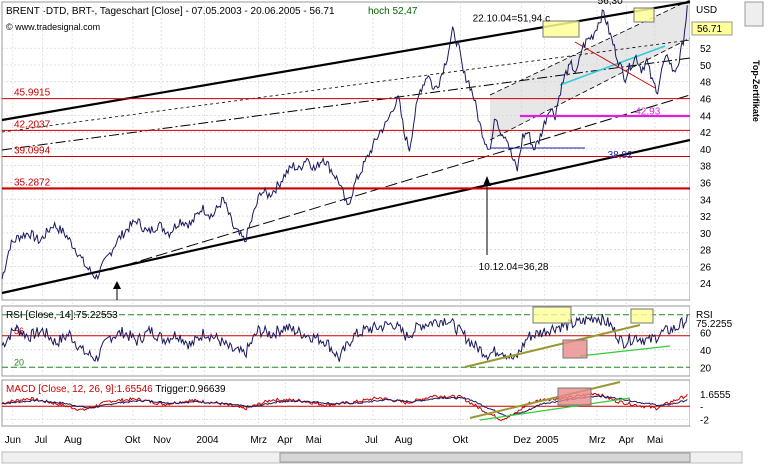  I want to click on rsi-red-box, so click(575, 349).